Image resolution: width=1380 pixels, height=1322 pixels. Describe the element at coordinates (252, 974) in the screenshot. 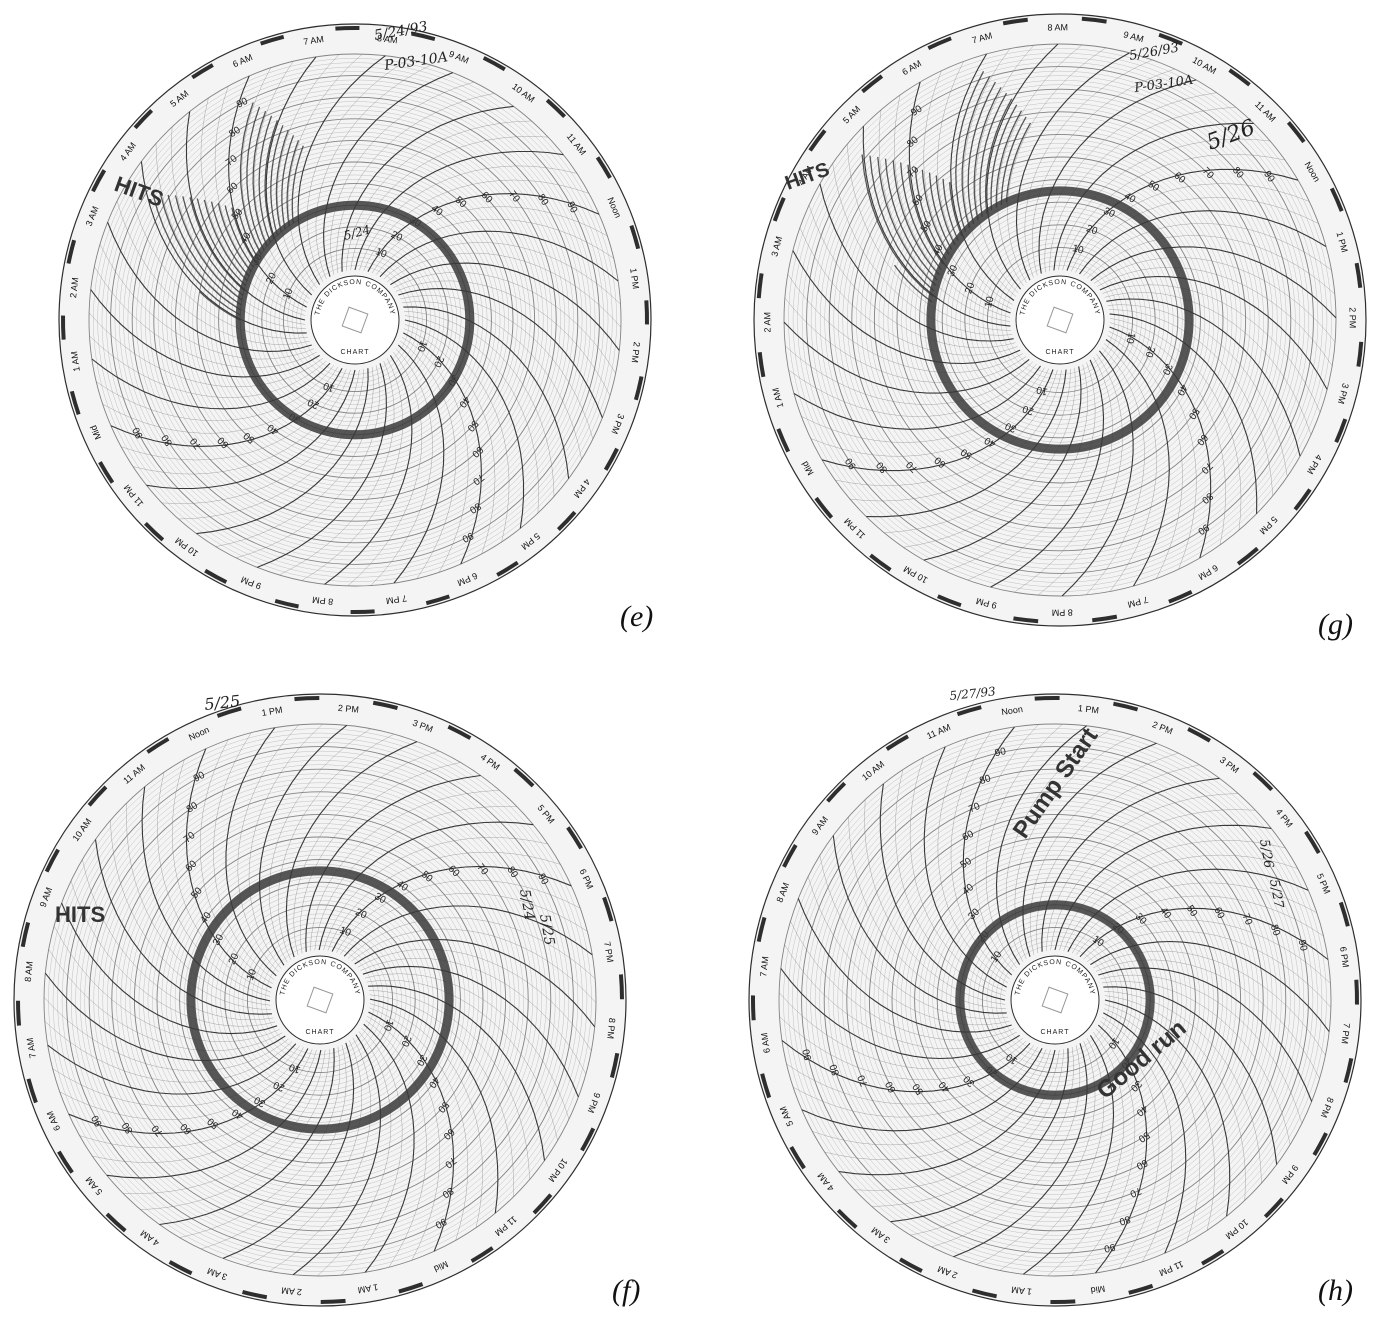

I see `value-label: 10` at that location.